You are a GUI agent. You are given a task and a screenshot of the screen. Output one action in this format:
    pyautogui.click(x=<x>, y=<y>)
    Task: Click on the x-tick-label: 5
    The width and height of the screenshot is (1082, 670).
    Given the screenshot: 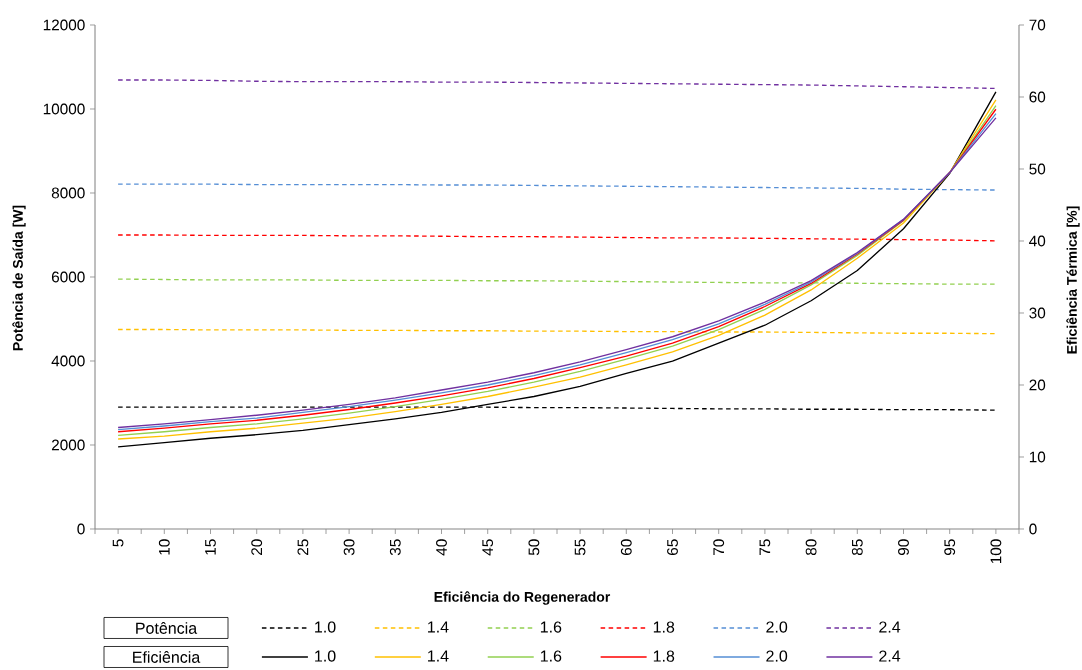 What is the action you would take?
    pyautogui.click(x=118, y=543)
    